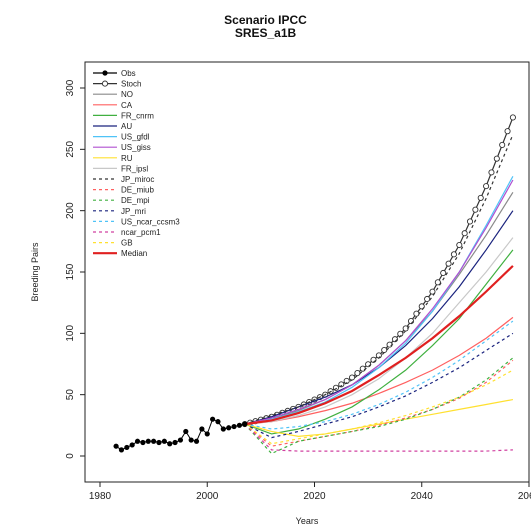 The image size is (531, 532). Describe the element at coordinates (105, 83) in the screenshot. I see `legend-marker-stoch` at that location.